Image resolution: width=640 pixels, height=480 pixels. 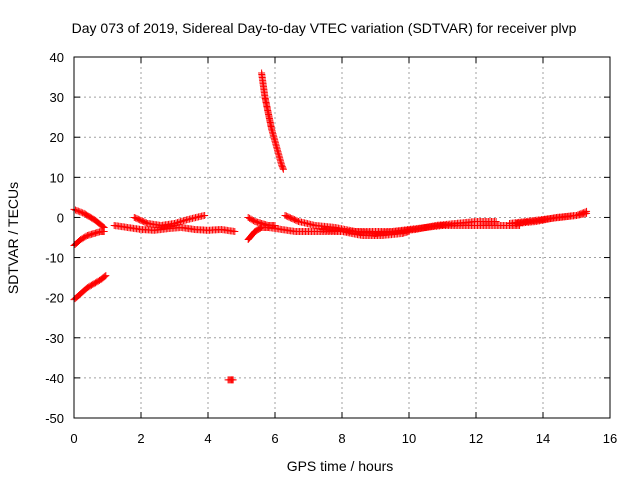 I want to click on x-tick-label: 8, so click(x=341, y=438).